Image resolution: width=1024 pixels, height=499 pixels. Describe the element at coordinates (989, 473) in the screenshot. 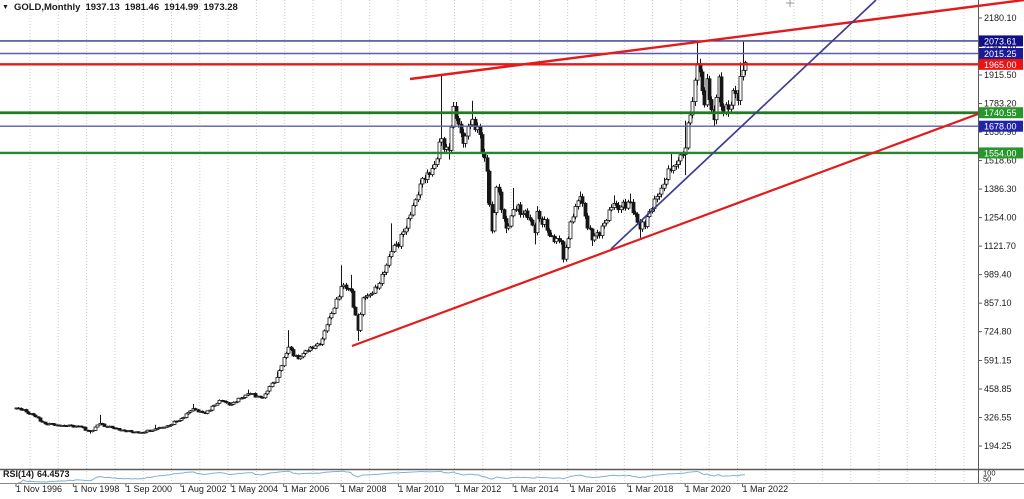

I see `rsi-scale-label: 100` at that location.